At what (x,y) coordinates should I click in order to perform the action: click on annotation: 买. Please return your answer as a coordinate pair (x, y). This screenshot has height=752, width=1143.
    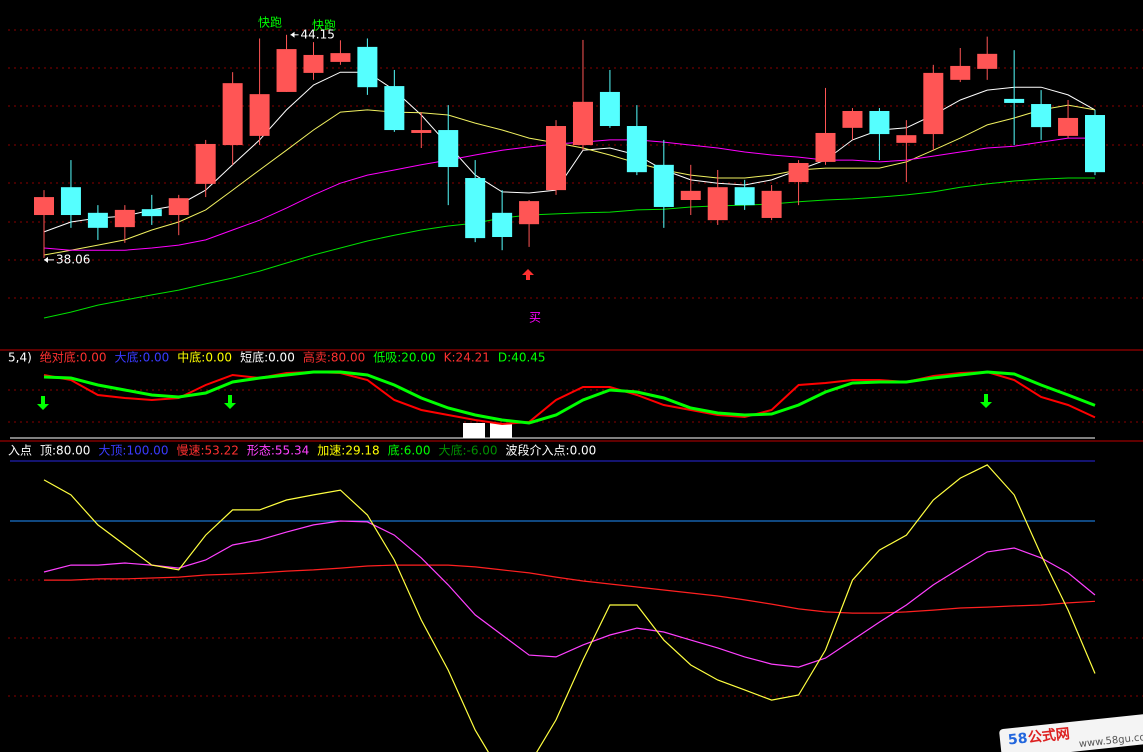
    Looking at the image, I should click on (535, 318).